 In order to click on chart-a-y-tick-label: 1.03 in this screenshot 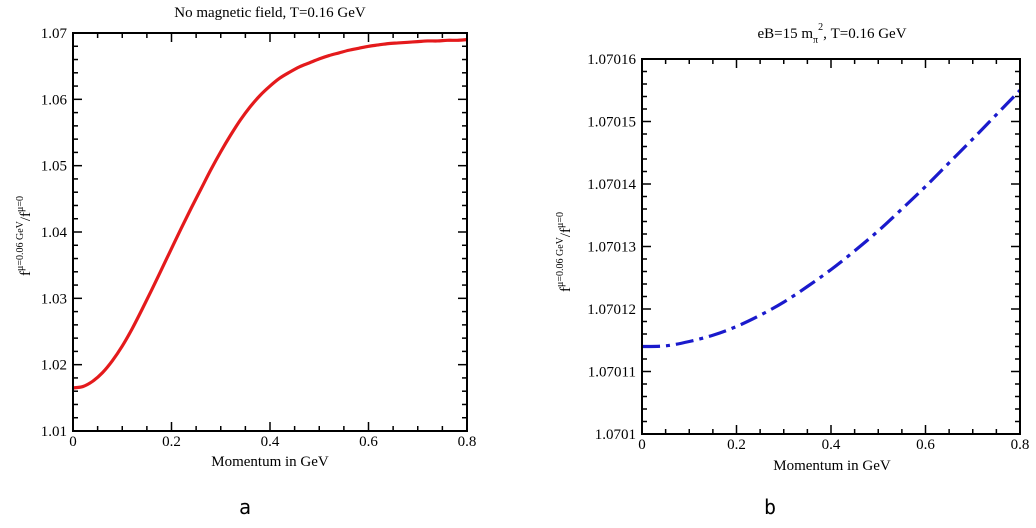, I will do `click(54, 299)`.